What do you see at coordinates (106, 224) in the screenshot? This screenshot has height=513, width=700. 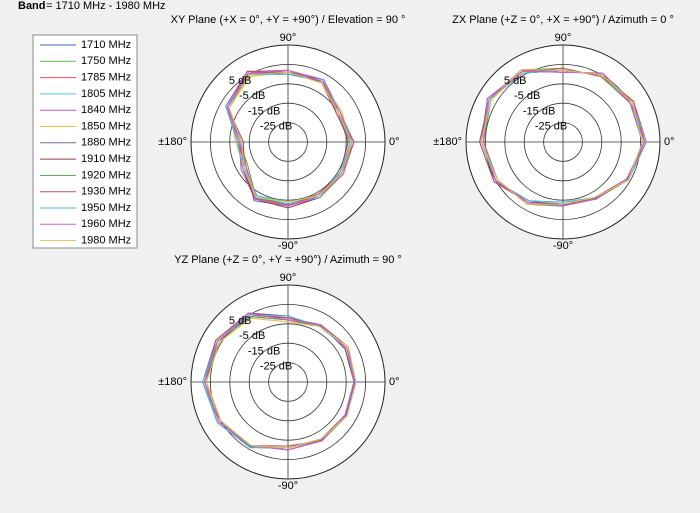 I see `legend-label: 1960 MHz` at bounding box center [106, 224].